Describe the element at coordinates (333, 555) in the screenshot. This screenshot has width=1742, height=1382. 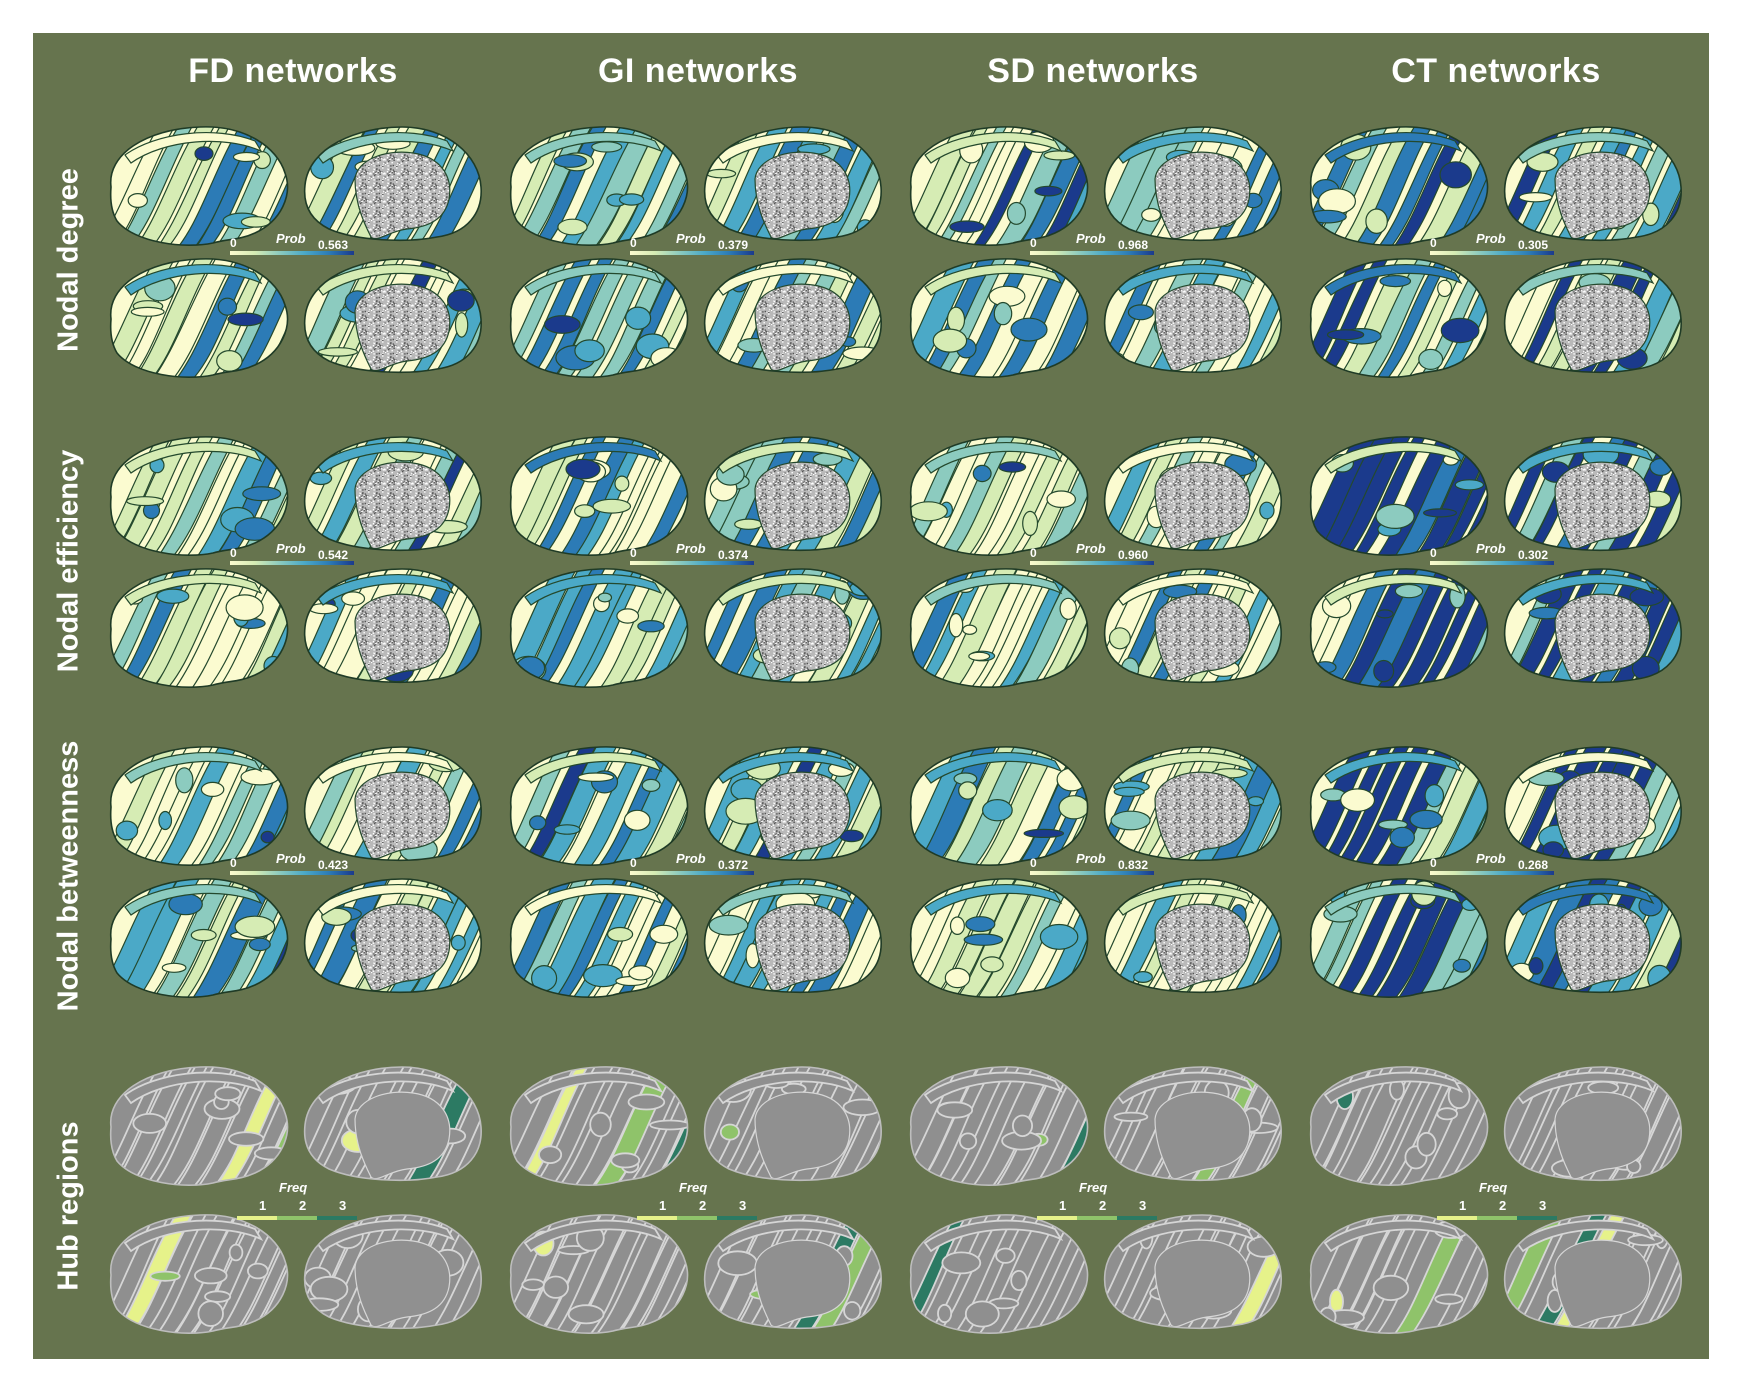
I see `prob-legend-max: 0.542` at that location.